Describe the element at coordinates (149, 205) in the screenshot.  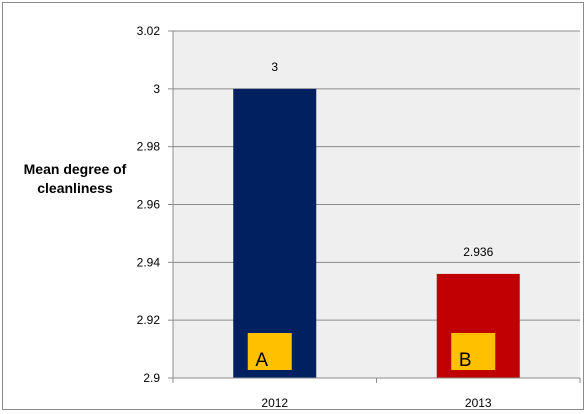
I see `y-tick-label: 2.96` at that location.